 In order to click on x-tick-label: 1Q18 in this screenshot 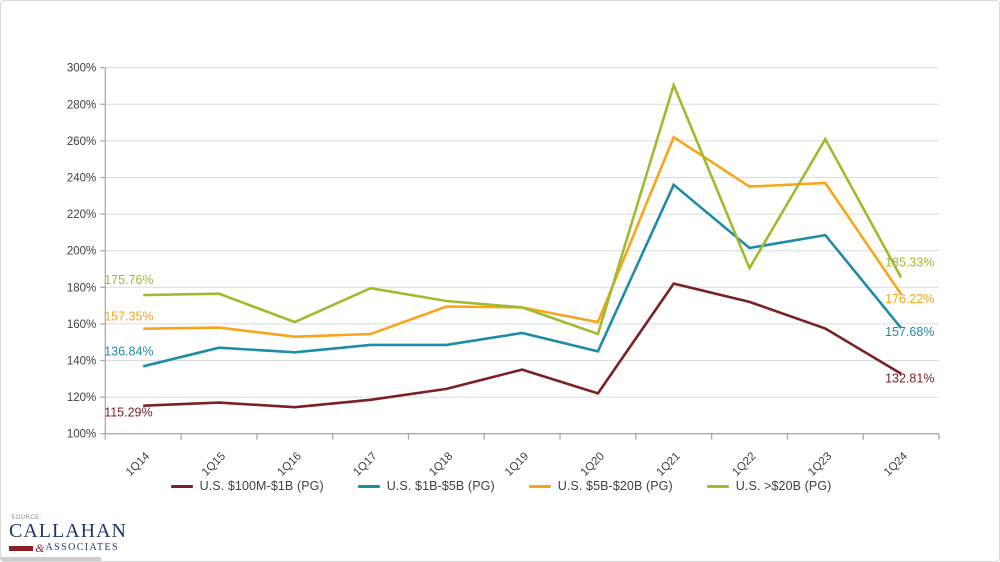, I will do `click(441, 464)`.